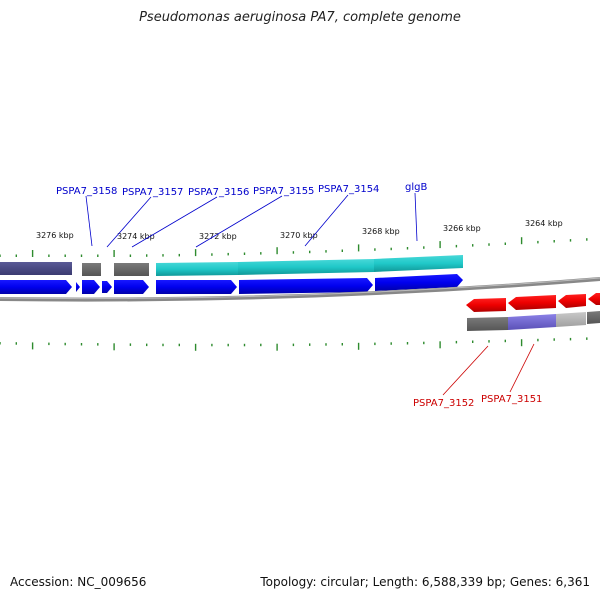 This screenshot has height=600, width=600. What do you see at coordinates (416, 187) in the screenshot?
I see `gene-label: glgB` at bounding box center [416, 187].